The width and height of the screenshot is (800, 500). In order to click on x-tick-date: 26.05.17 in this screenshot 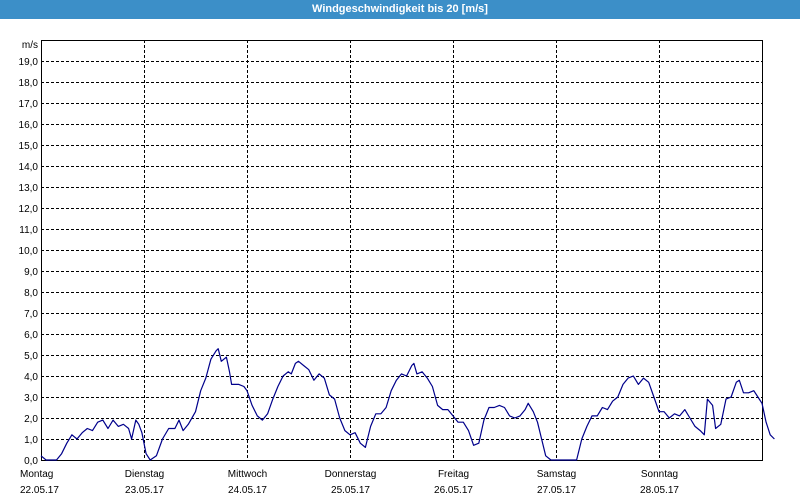, I will do `click(453, 490)`.